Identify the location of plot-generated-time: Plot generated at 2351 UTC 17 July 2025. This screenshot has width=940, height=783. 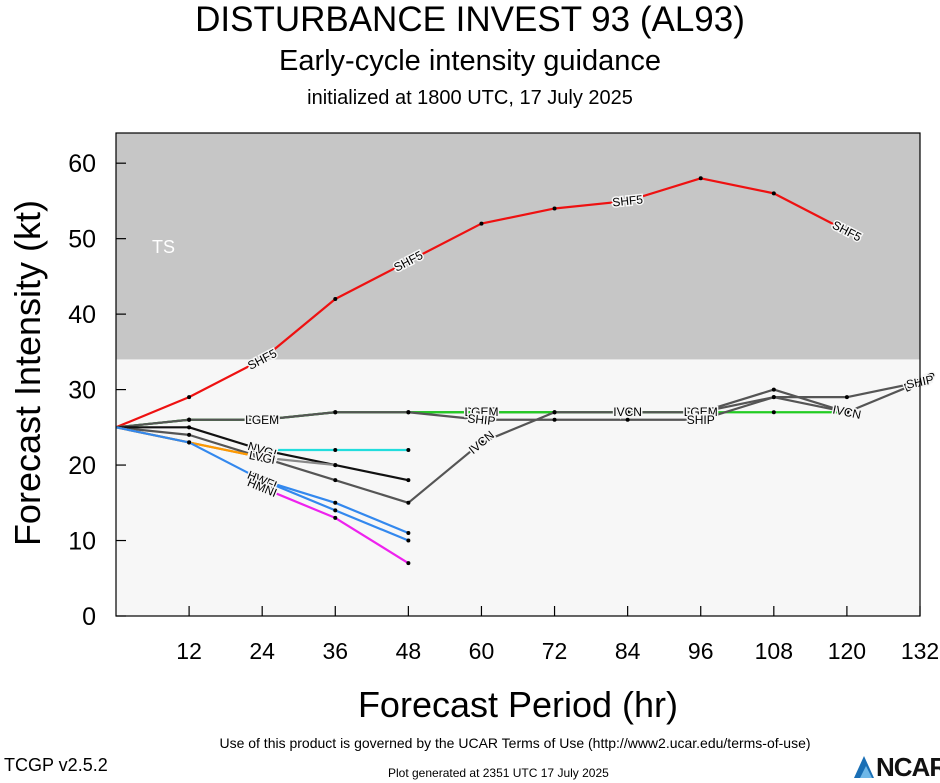
(498, 773).